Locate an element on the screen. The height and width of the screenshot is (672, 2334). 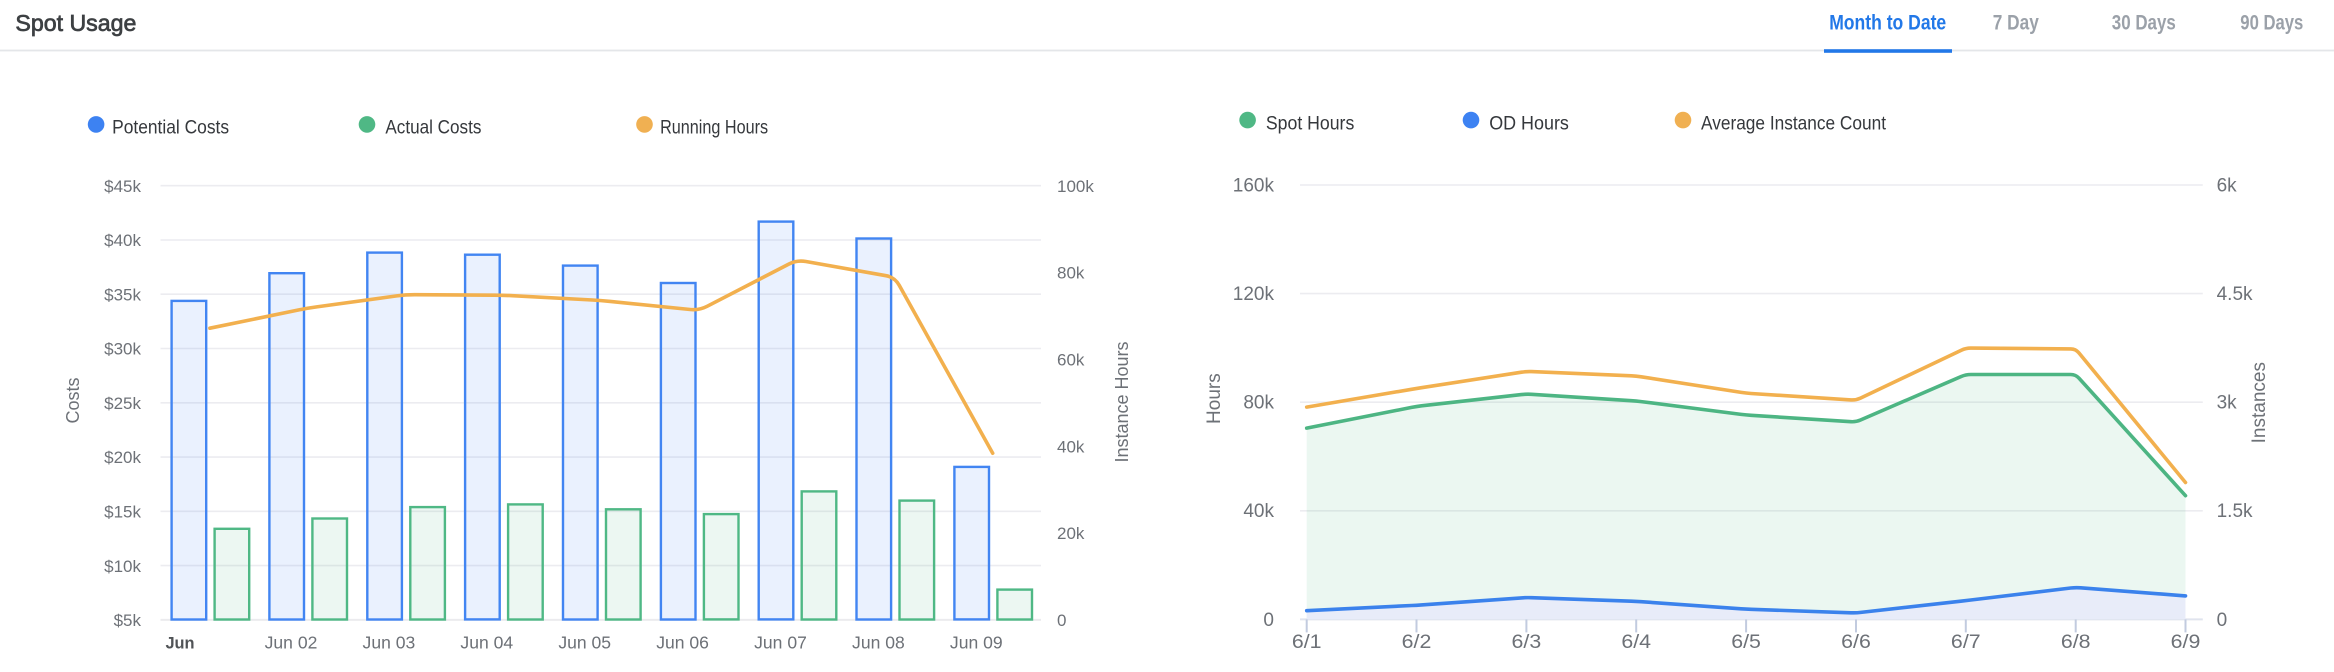
svg-text: $40k is located at coordinates (122, 240).